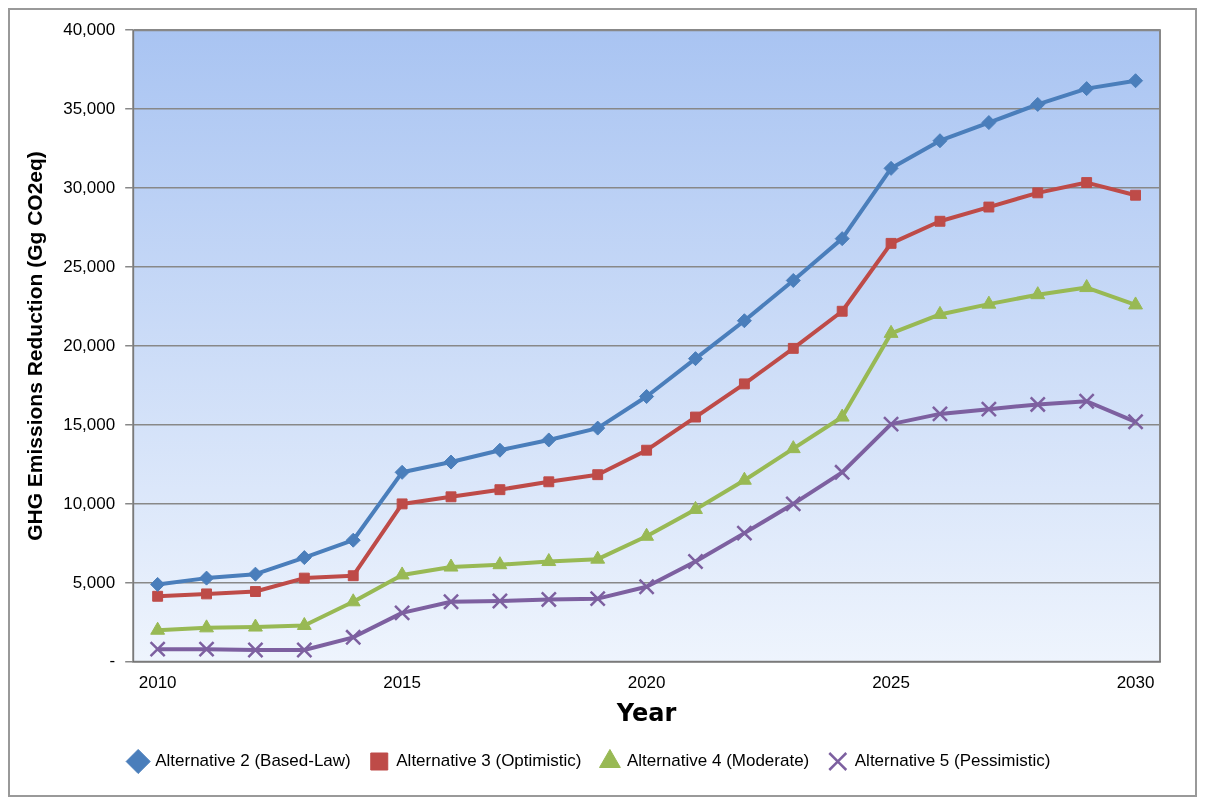 Image resolution: width=1207 pixels, height=809 pixels. What do you see at coordinates (157, 682) in the screenshot?
I see `x-tick-label: 2010` at bounding box center [157, 682].